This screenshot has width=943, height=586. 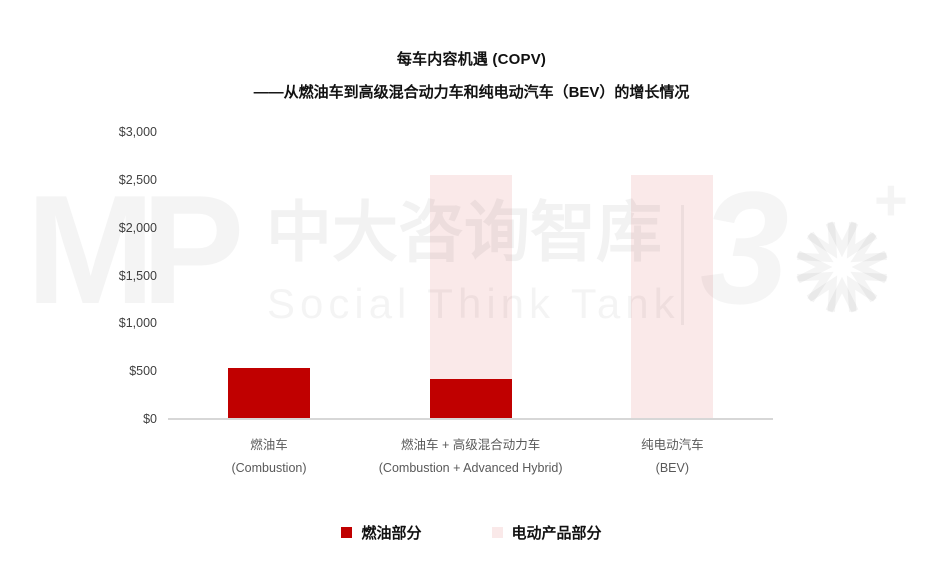 I want to click on legend-item: 电动产品部分, so click(x=546, y=532).